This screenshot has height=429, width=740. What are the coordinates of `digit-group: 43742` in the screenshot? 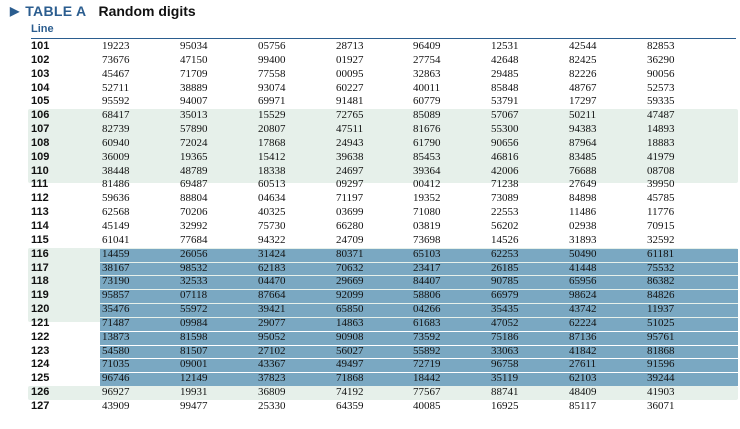 It's located at (583, 309).